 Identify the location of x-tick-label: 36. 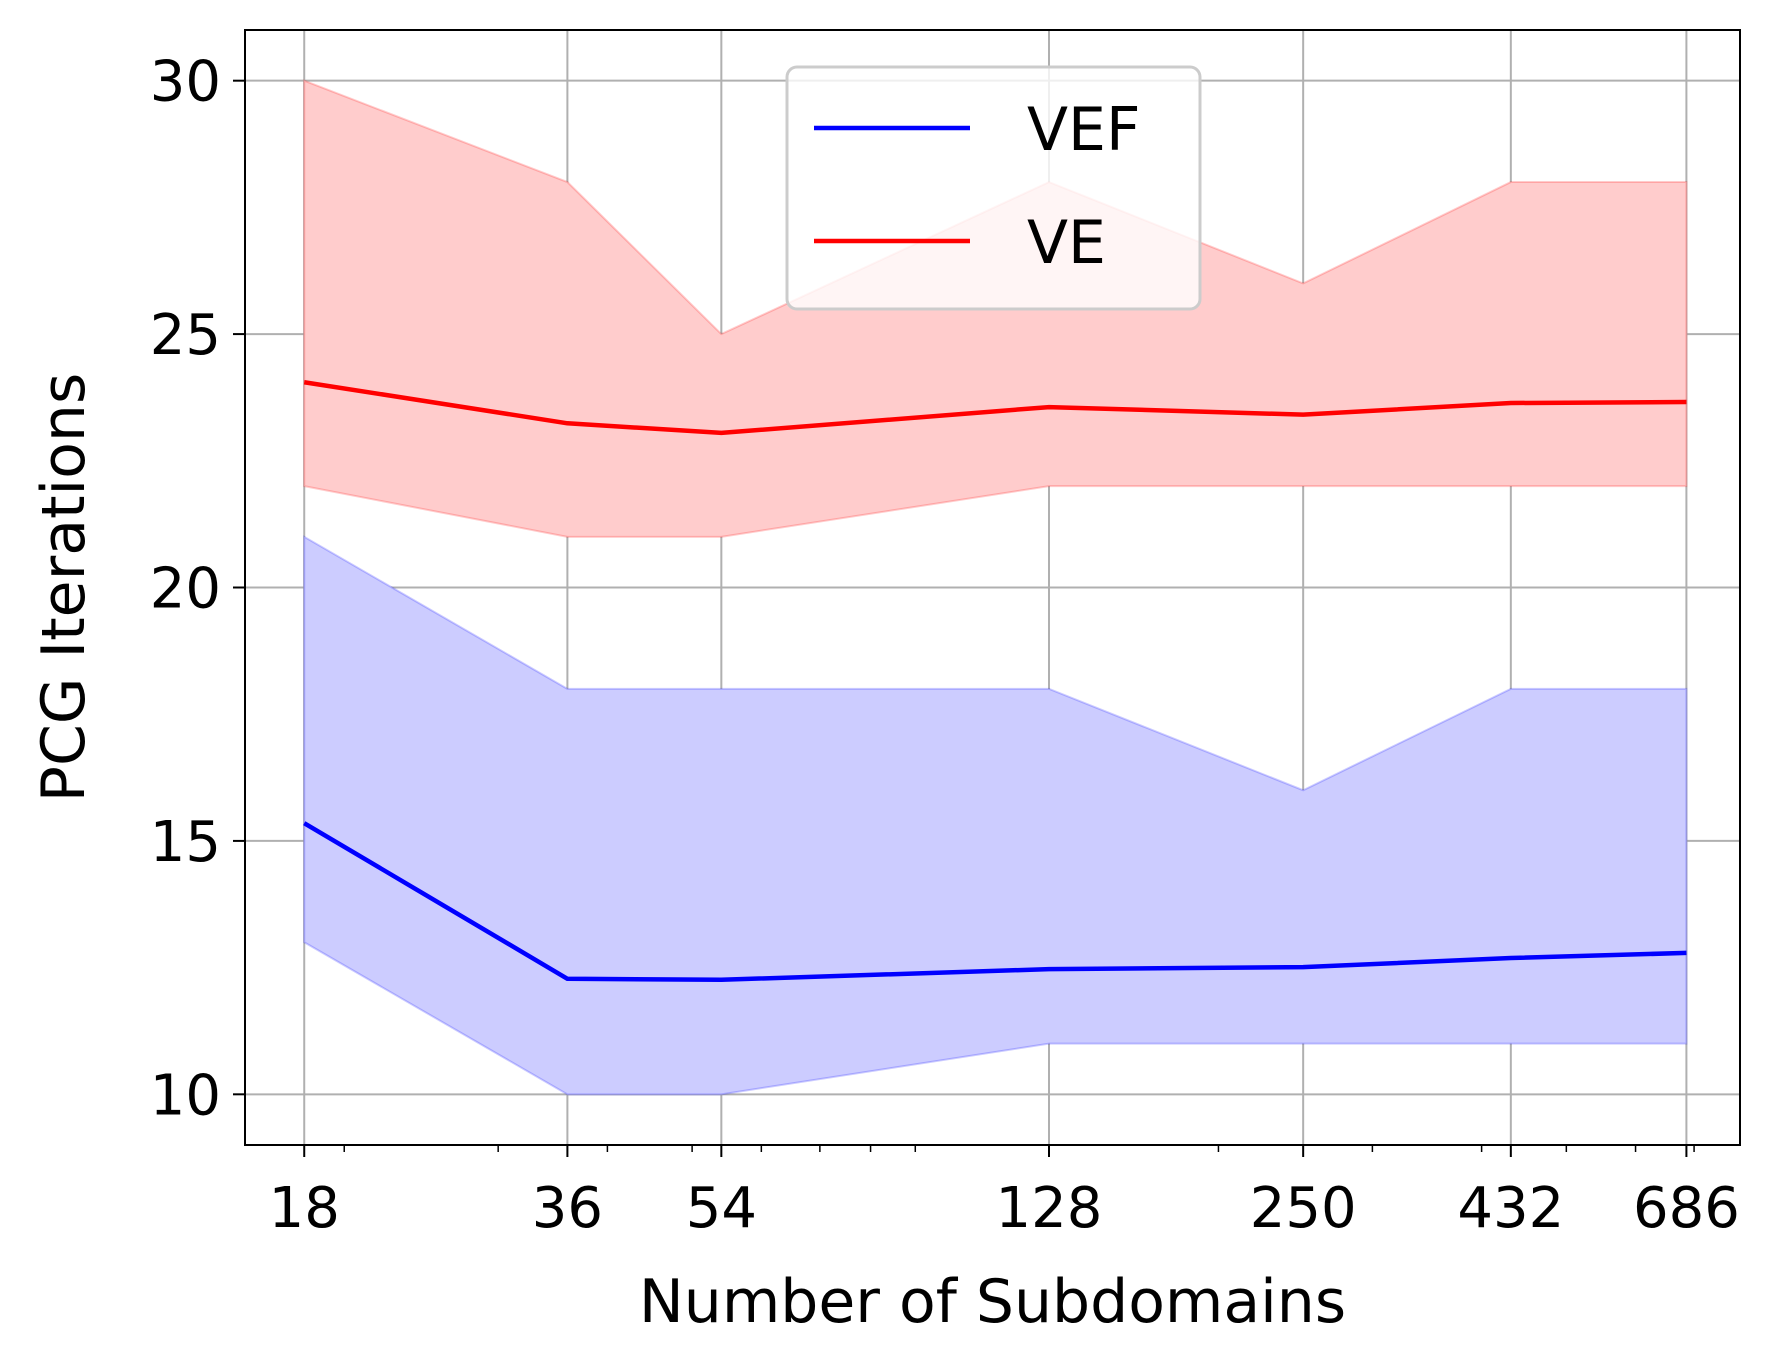
(567, 1208).